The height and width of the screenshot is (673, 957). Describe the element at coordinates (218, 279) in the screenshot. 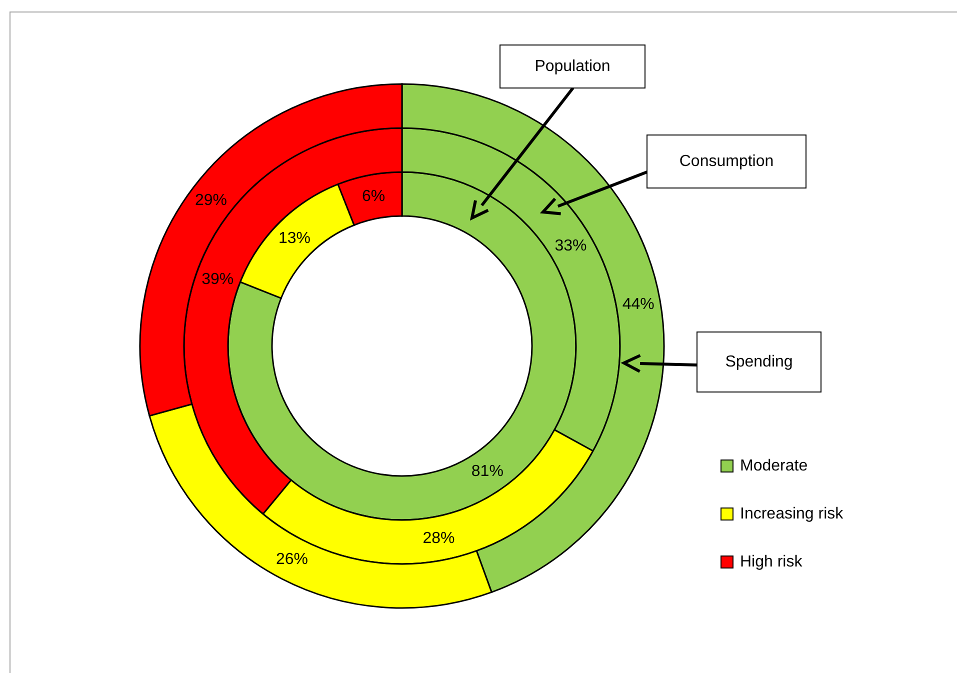

I see `data-label: 39%` at that location.